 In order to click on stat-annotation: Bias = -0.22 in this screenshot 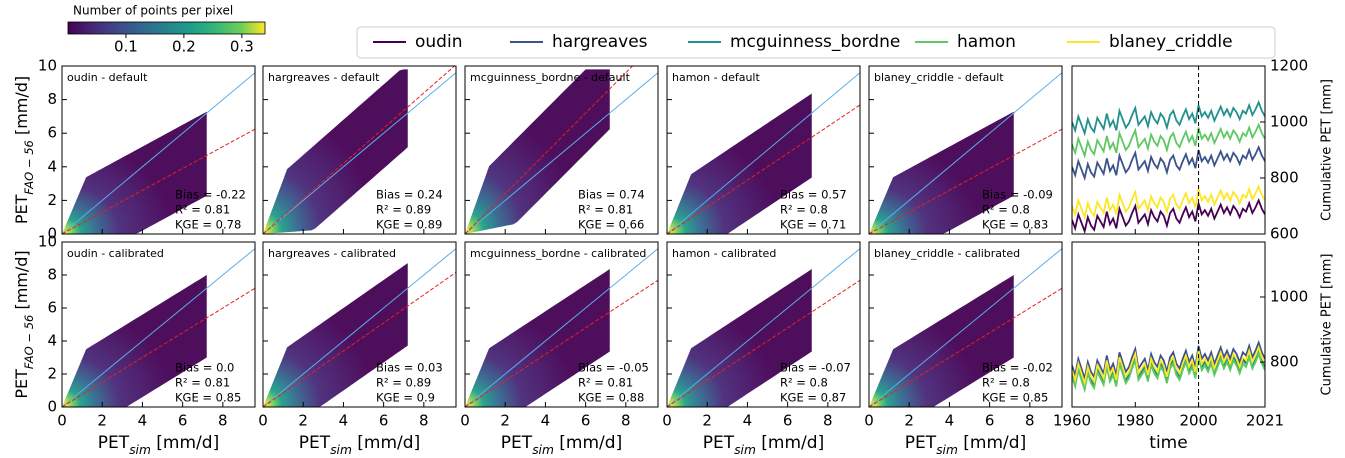, I will do `click(210, 195)`.